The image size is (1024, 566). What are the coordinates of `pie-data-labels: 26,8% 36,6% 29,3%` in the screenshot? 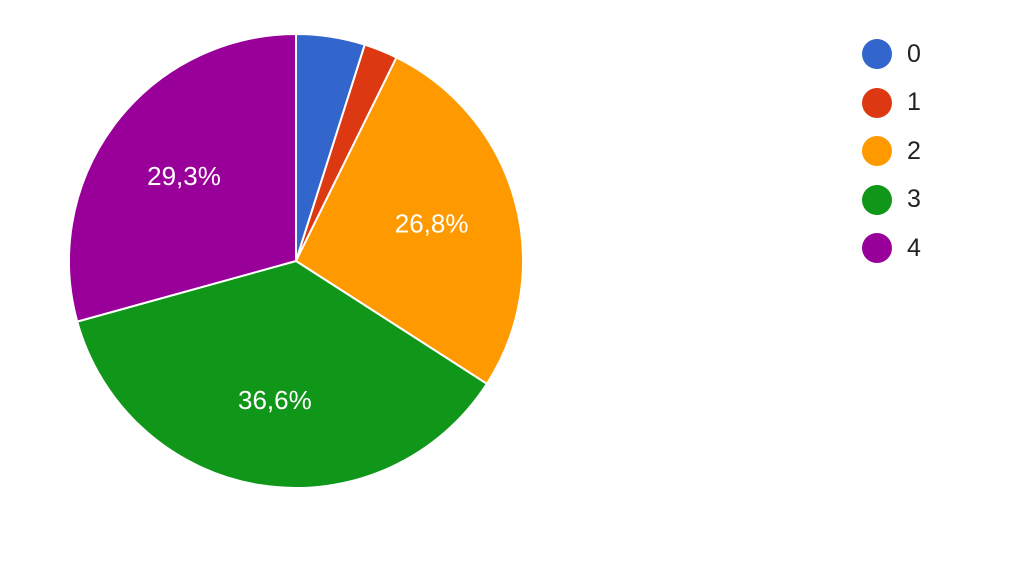 It's located at (307, 288).